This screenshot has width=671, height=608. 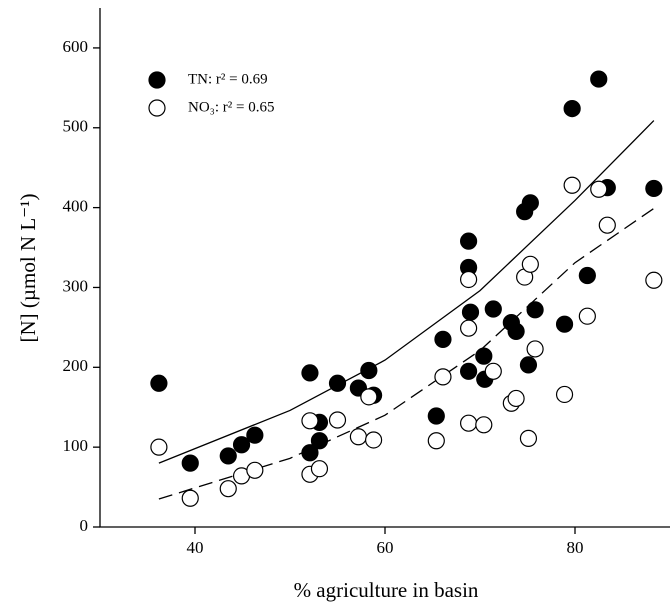 I want to click on y-tick-label: 300, so click(x=76, y=285).